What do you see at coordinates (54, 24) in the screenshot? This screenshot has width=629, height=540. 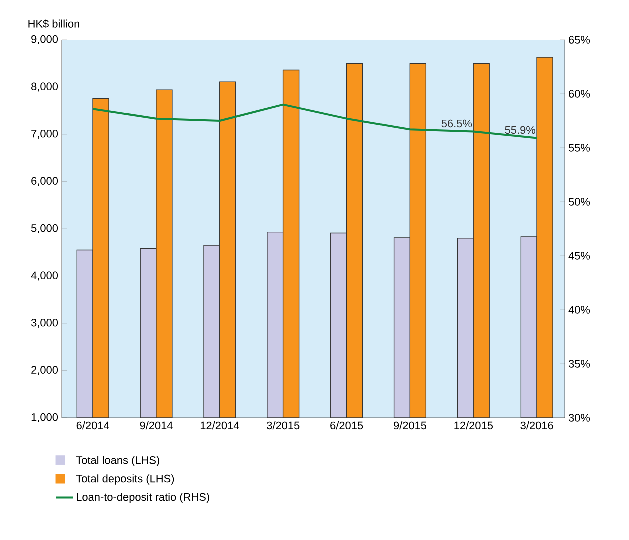 I see `y-axis-title: HK$ billion` at bounding box center [54, 24].